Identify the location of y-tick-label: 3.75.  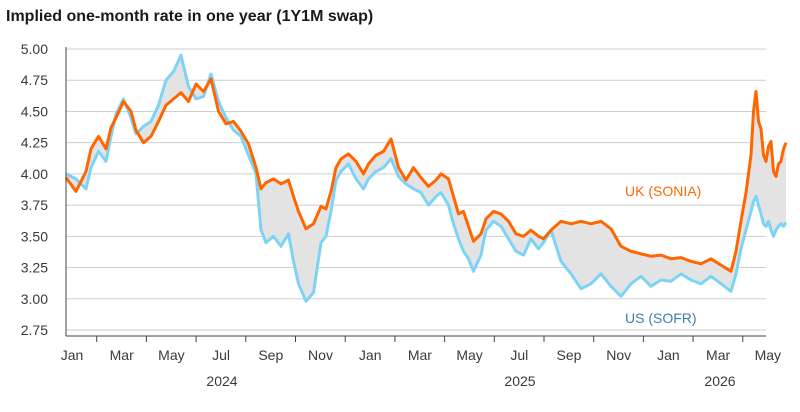
(34, 205).